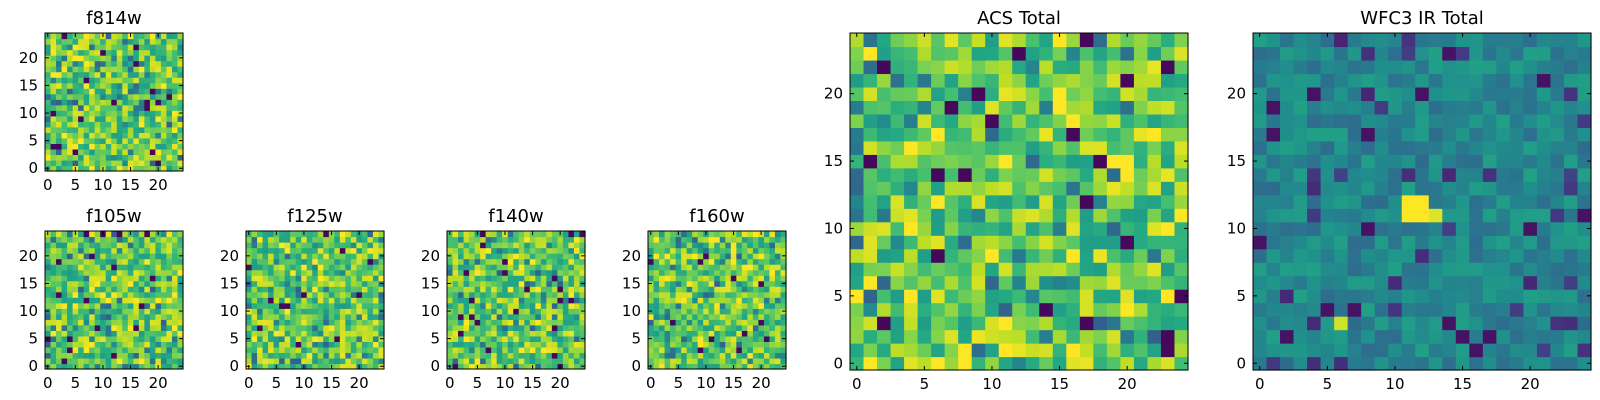 The height and width of the screenshot is (400, 1600). What do you see at coordinates (229, 311) in the screenshot?
I see `y-tick-label: 10` at bounding box center [229, 311].